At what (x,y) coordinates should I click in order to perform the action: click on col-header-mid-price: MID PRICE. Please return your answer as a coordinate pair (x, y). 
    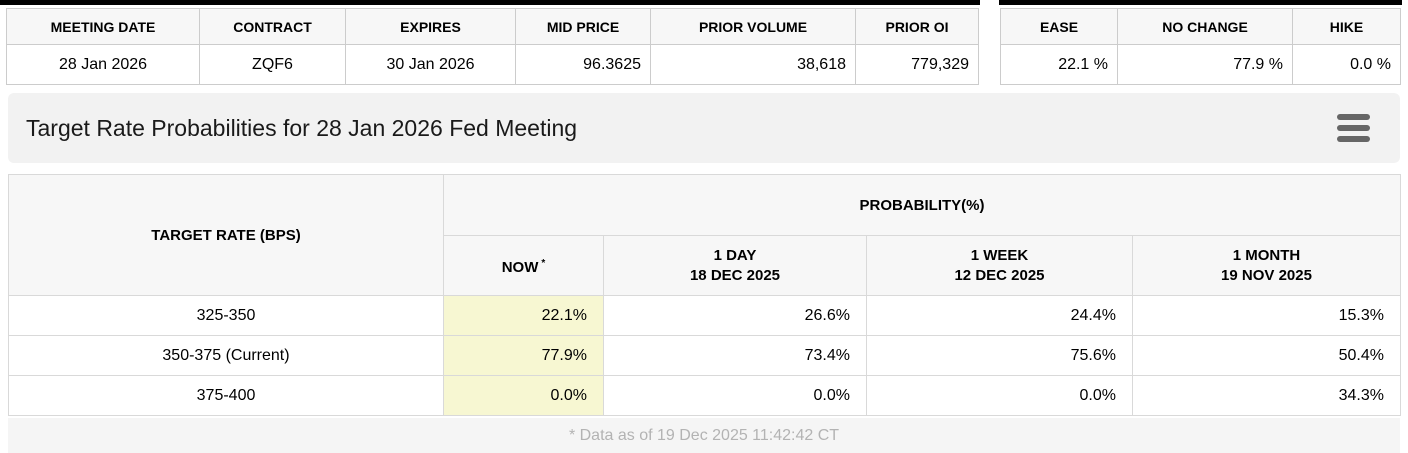
    Looking at the image, I should click on (583, 26).